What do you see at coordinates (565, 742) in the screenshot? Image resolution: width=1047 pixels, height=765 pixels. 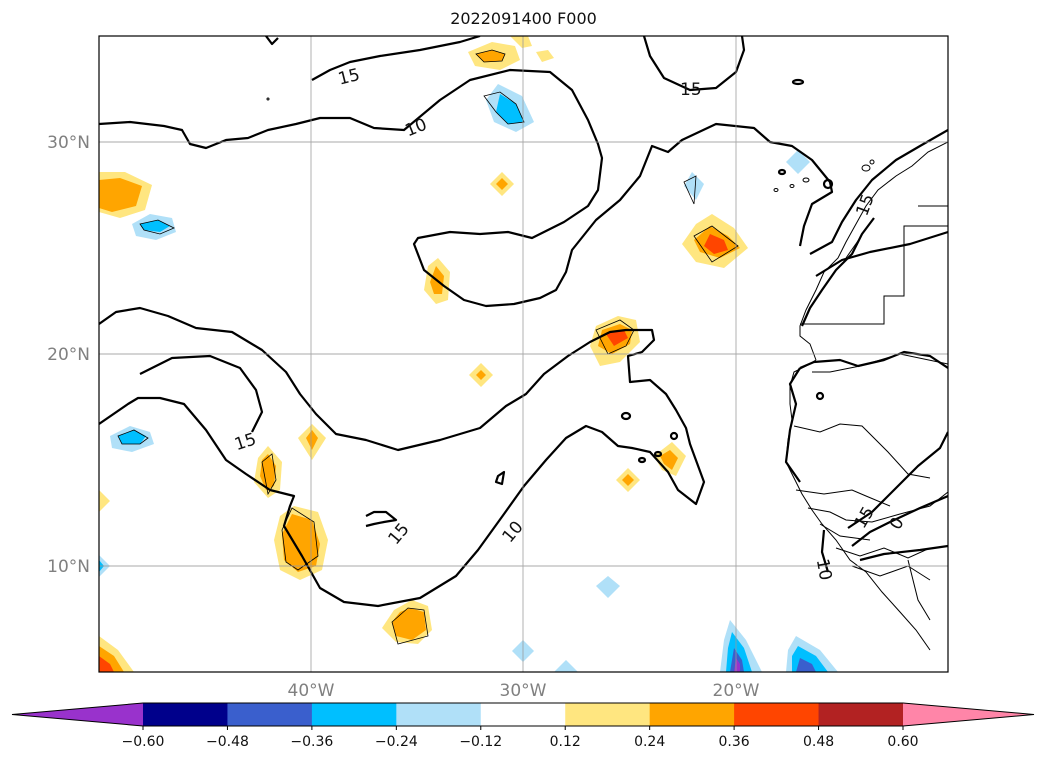 I see `colorbar-tick-label: 0.12` at bounding box center [565, 742].